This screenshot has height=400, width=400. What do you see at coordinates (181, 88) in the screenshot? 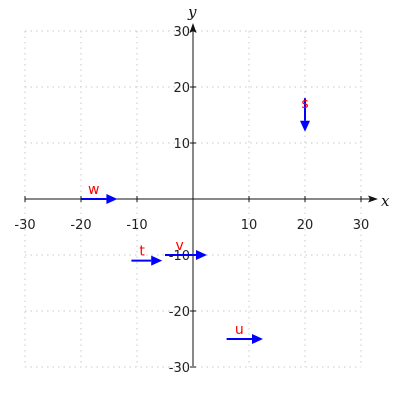
I see `y-tick-label: 20` at bounding box center [181, 88].